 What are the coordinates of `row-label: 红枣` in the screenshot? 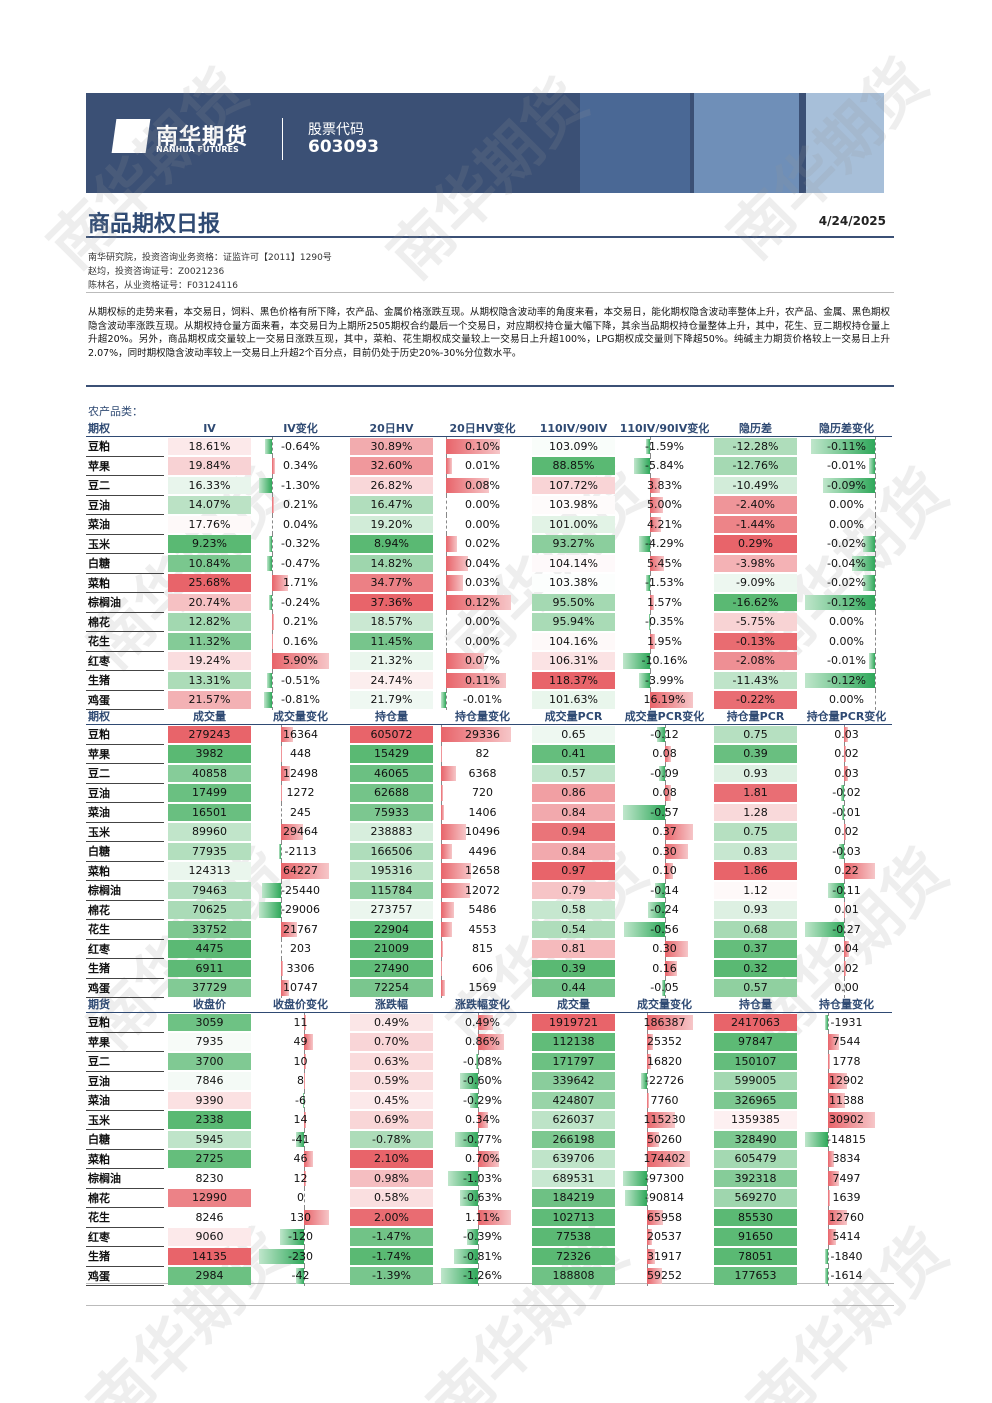 It's located at (125, 1237).